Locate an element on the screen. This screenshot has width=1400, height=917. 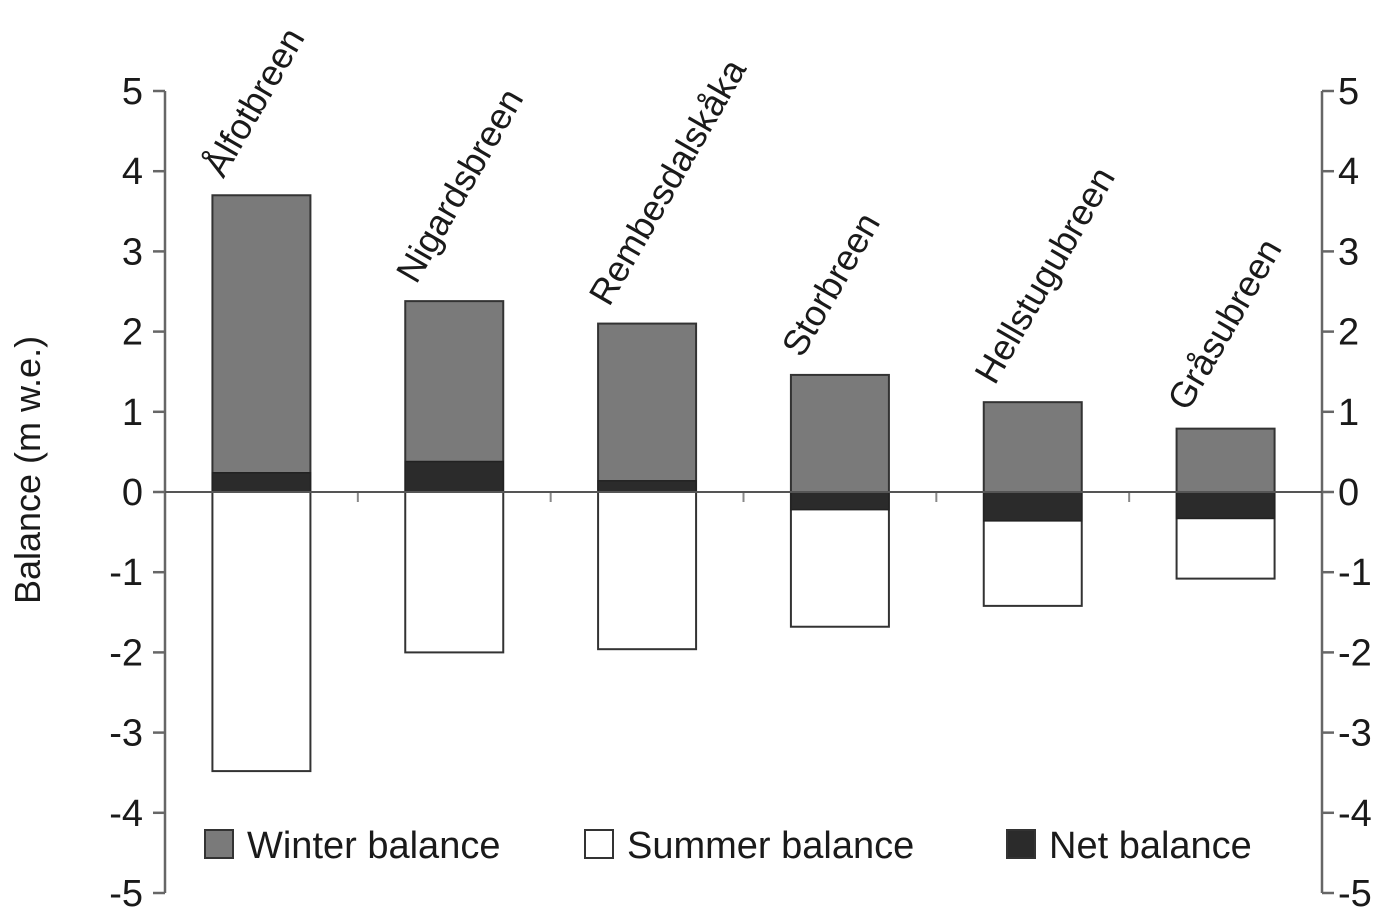
y-tick-label-left: 3 is located at coordinates (132, 252).